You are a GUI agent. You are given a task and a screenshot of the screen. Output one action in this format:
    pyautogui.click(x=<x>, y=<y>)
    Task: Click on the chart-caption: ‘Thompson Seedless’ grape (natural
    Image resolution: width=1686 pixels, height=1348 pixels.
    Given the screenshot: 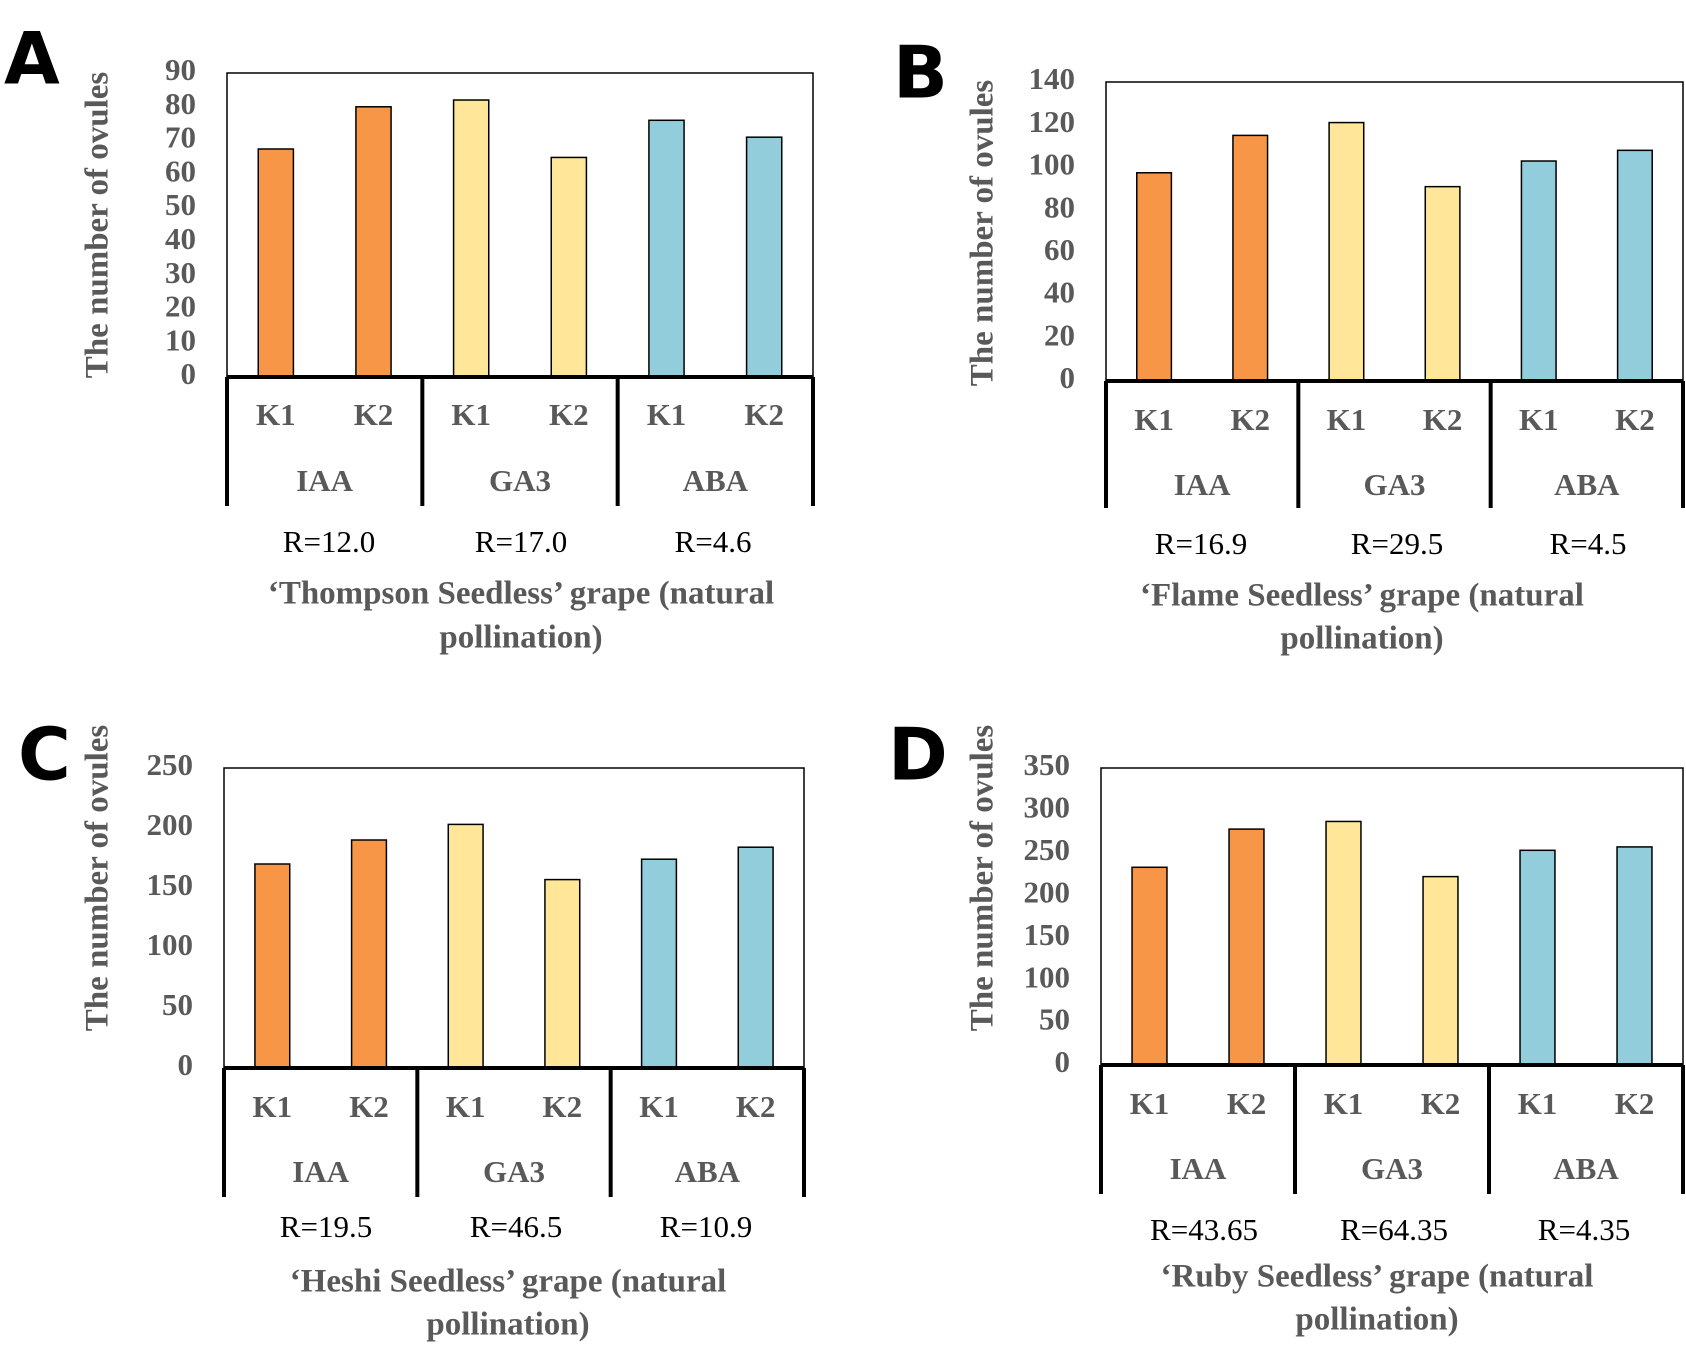 What is the action you would take?
    pyautogui.click(x=521, y=594)
    